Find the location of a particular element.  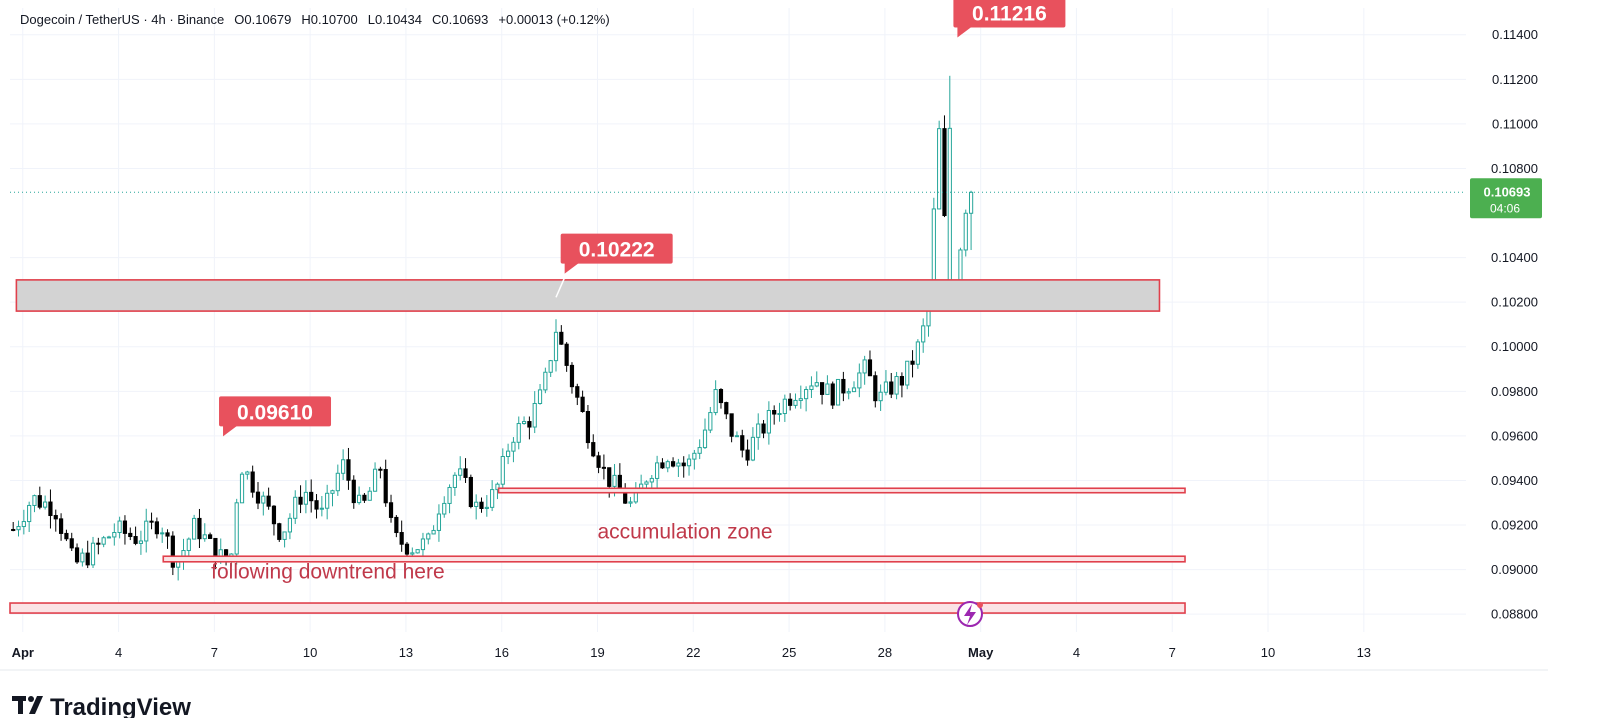

x-axis-label: 13 is located at coordinates (406, 652).